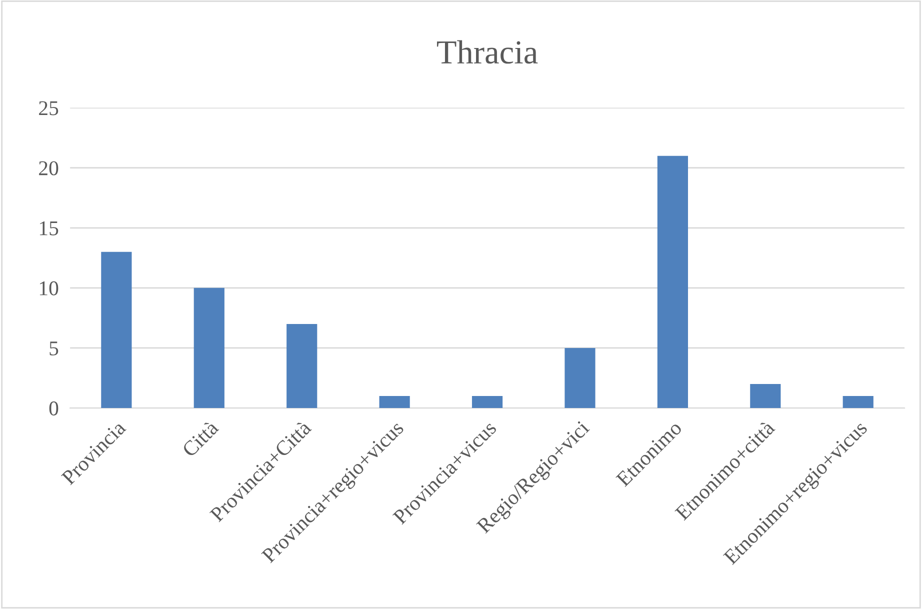  I want to click on y-tick-label: 10, so click(49, 288).